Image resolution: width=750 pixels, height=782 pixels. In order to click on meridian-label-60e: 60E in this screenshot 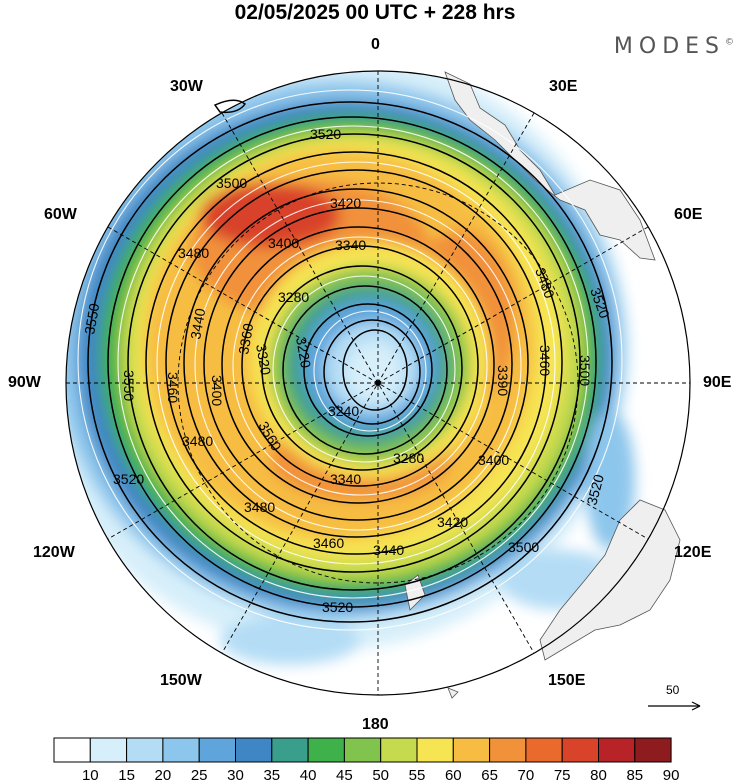, I will do `click(688, 214)`.